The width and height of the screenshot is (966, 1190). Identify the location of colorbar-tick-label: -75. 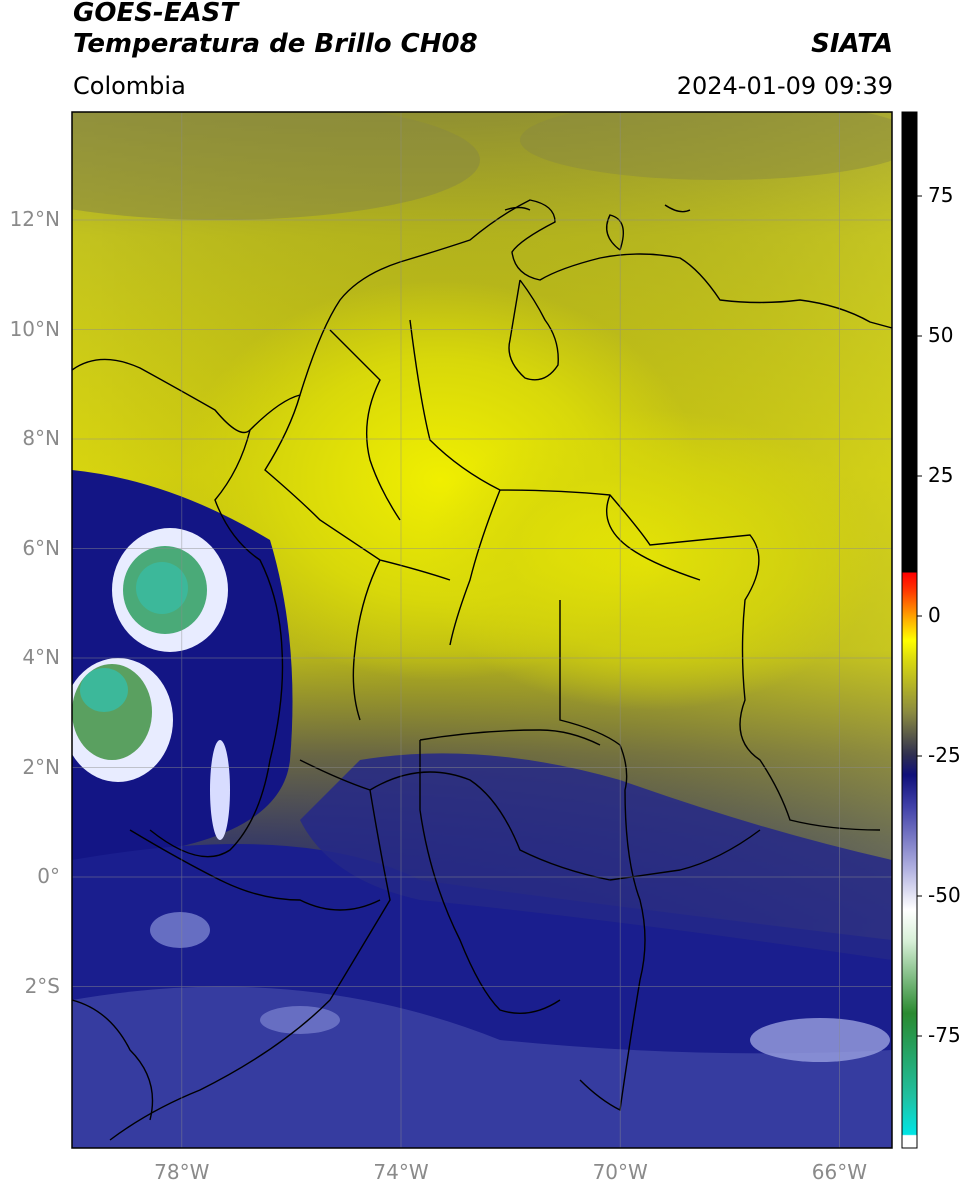
(944, 1035).